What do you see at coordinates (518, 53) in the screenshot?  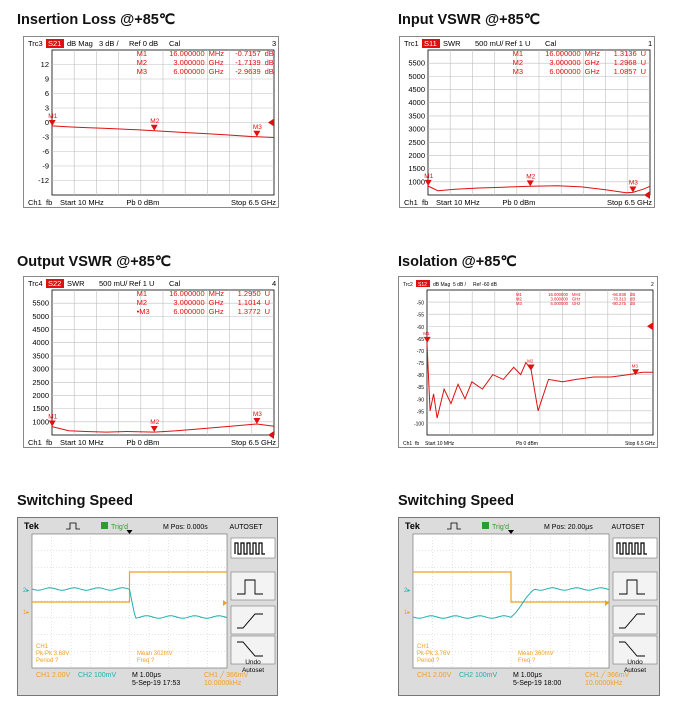 I see `marker-name-label: M1` at bounding box center [518, 53].